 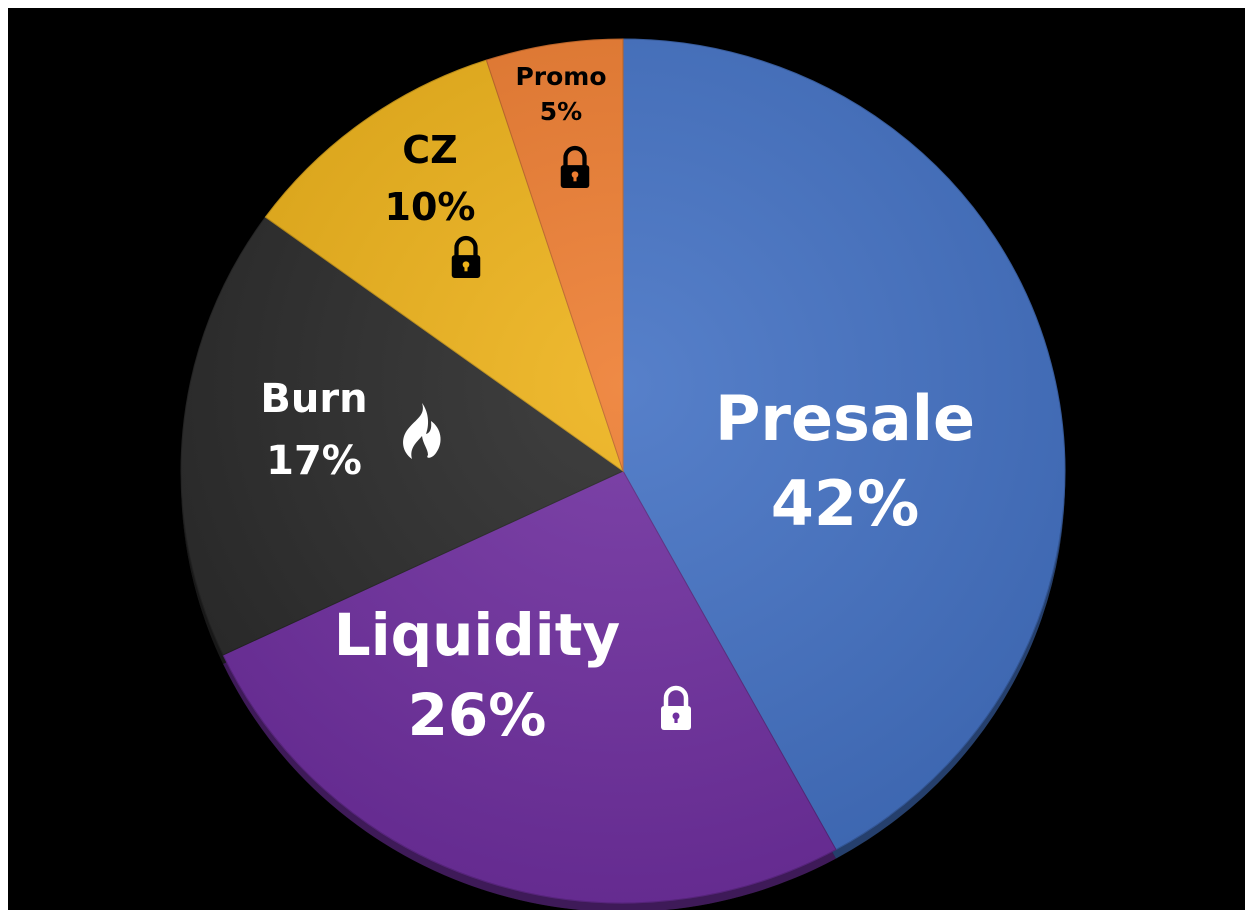 I want to click on slice-value-label: 17%, so click(x=314, y=461).